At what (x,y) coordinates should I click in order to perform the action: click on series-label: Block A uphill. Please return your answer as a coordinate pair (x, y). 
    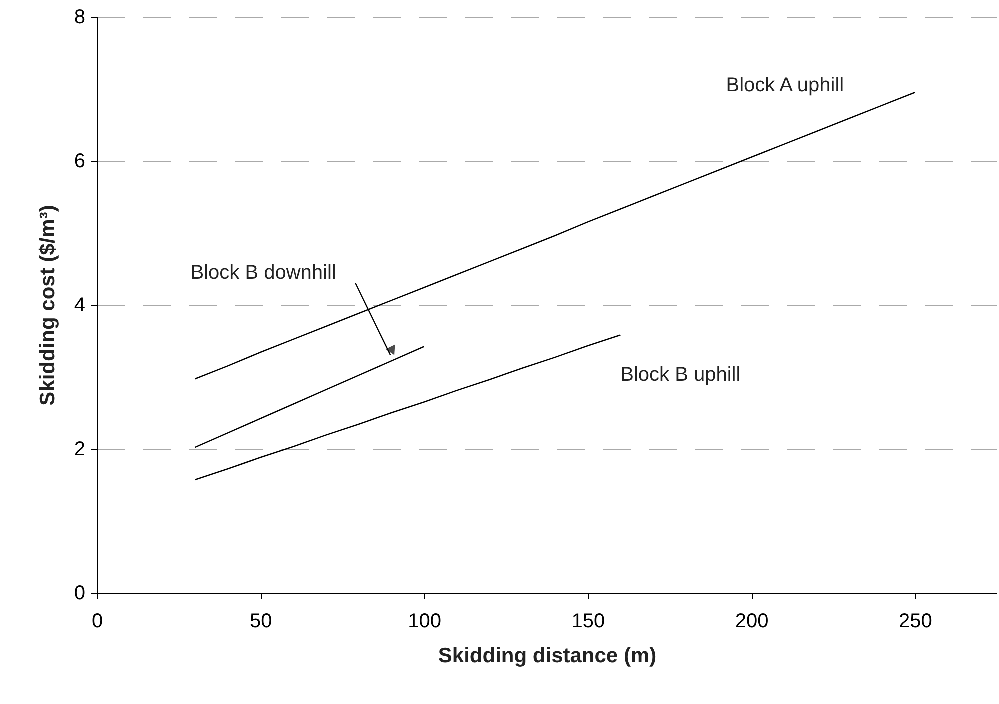
    Looking at the image, I should click on (785, 85).